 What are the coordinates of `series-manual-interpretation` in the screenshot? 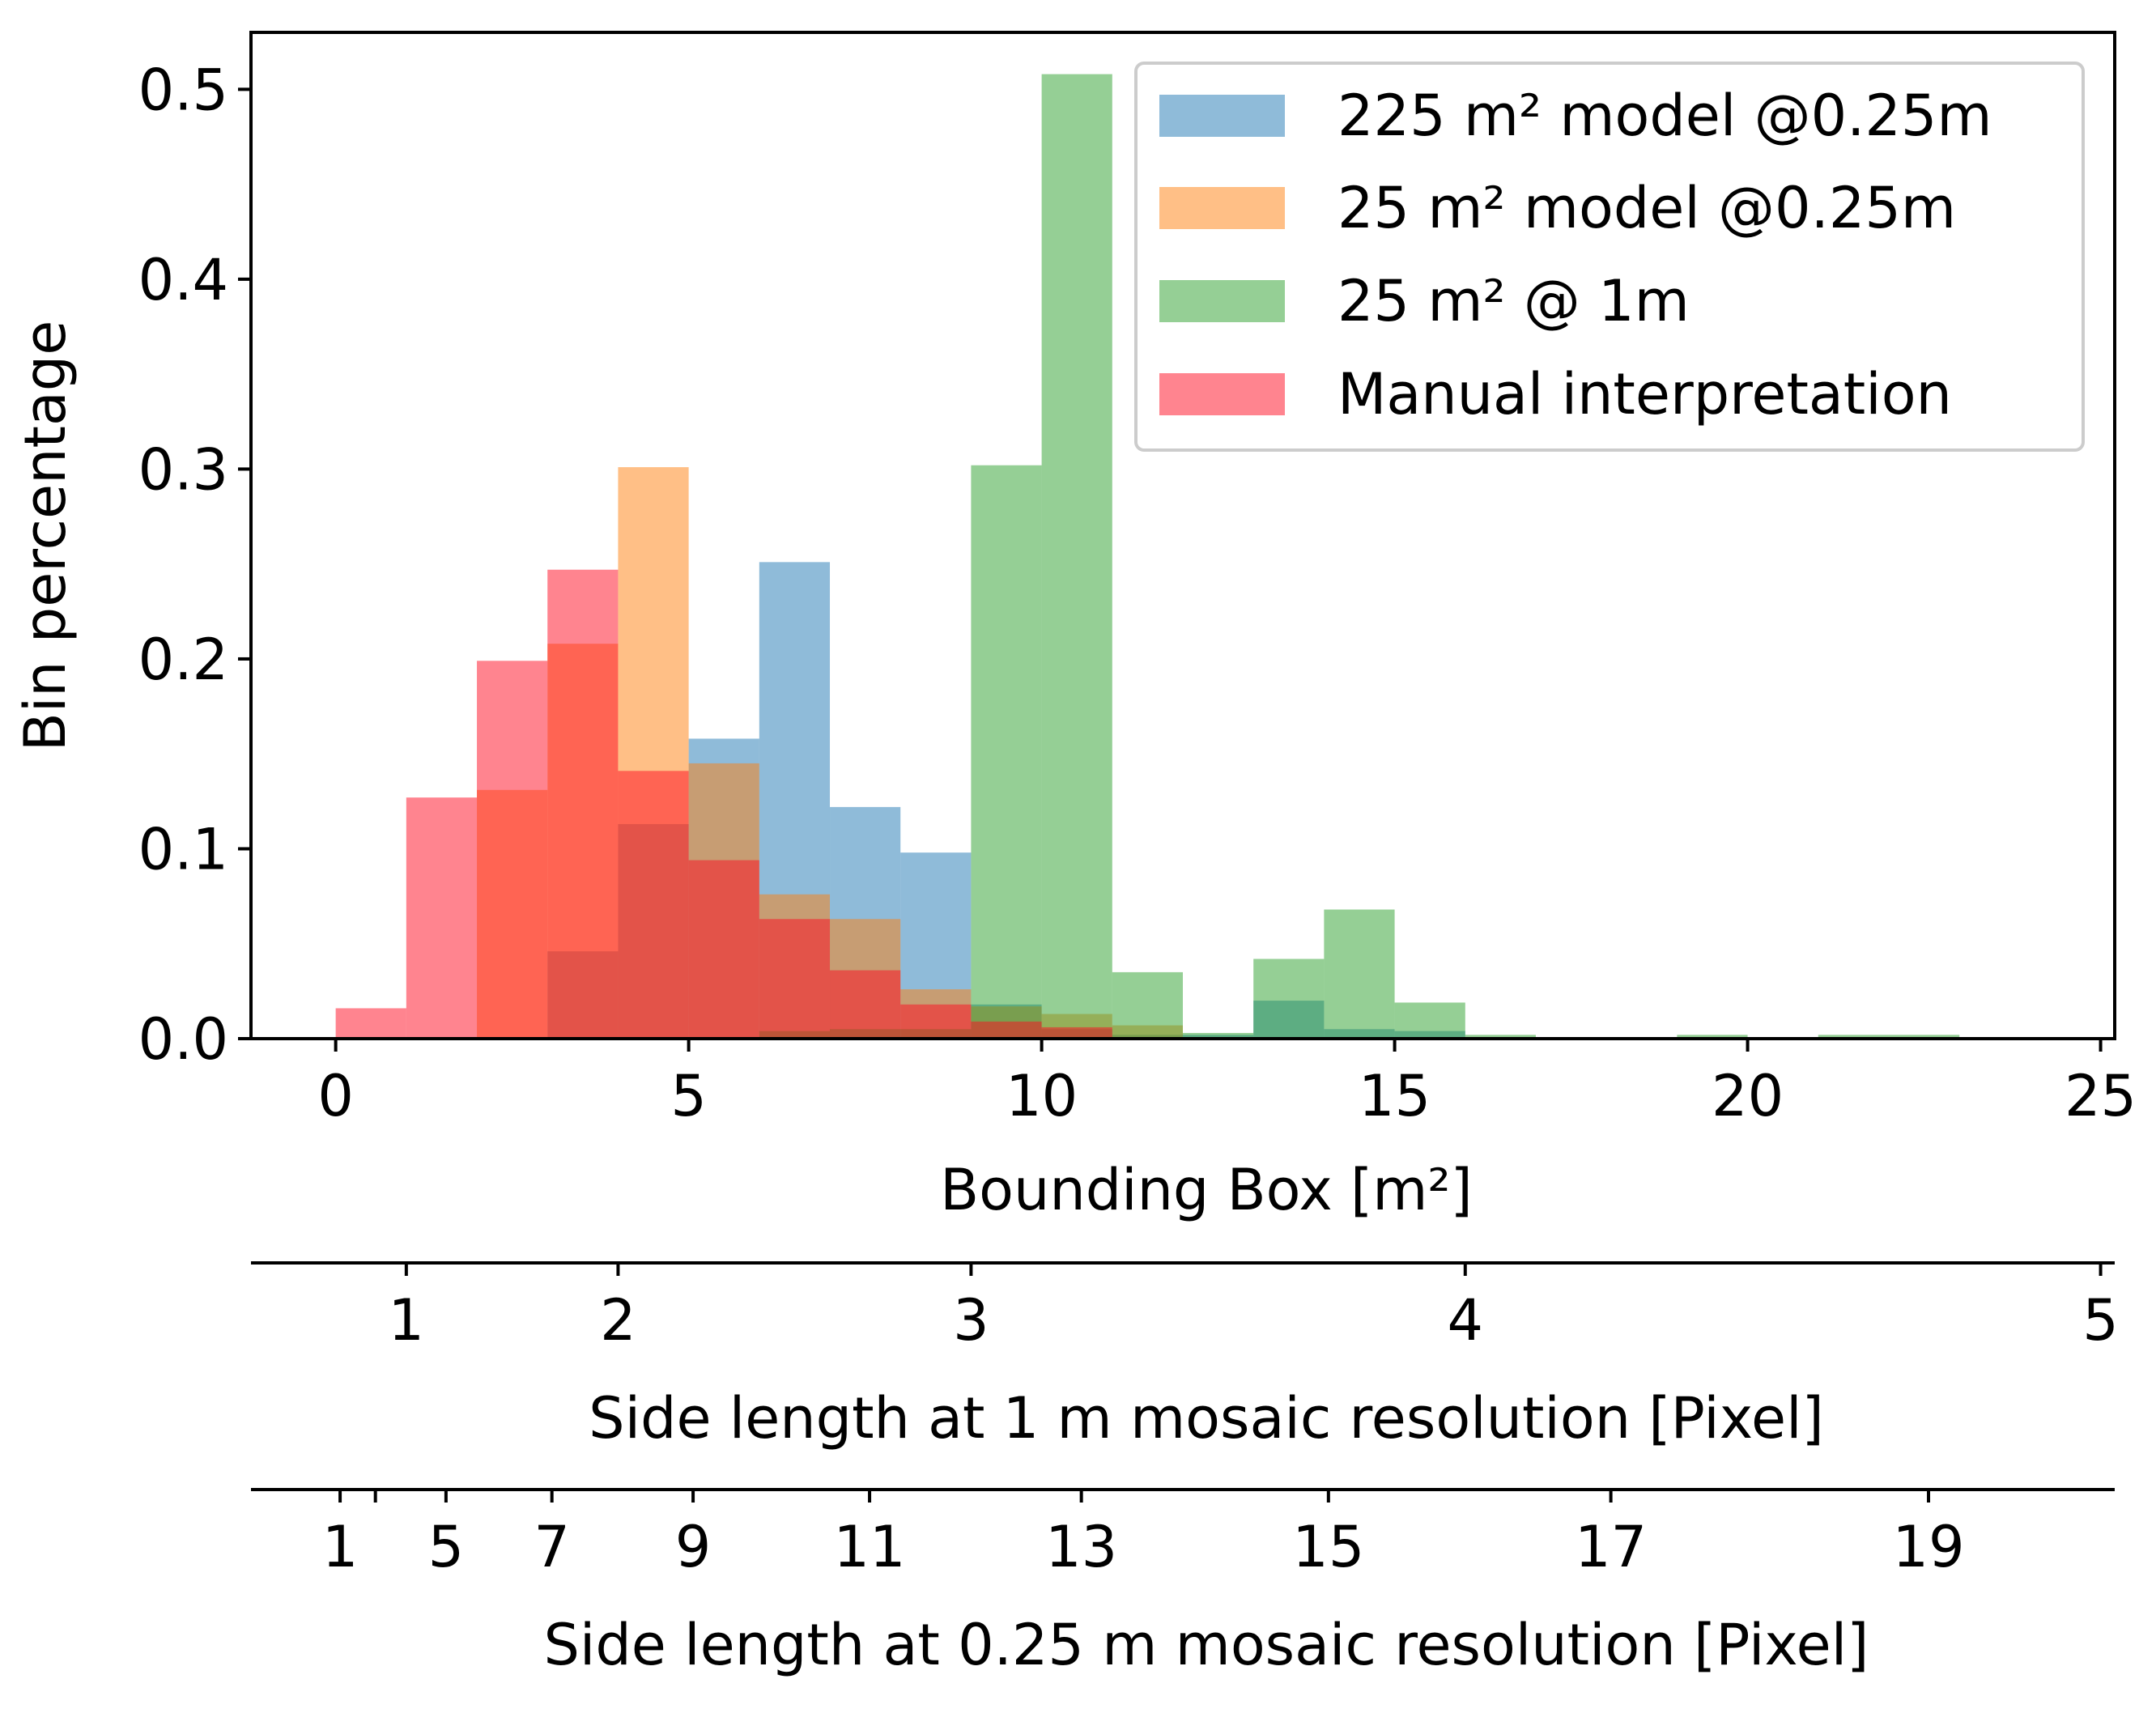 It's located at (723, 804).